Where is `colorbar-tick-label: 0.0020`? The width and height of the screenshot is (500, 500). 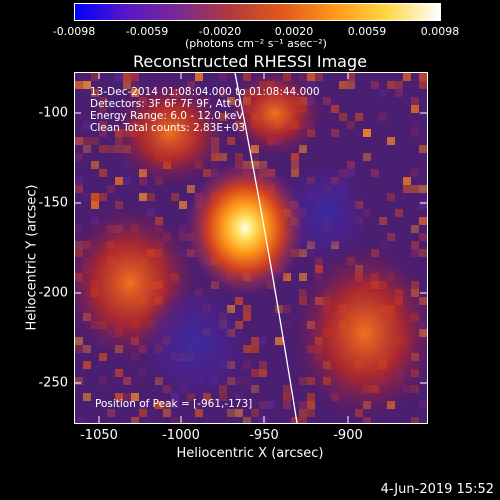
colorbar-tick-label: 0.0020 is located at coordinates (294, 31).